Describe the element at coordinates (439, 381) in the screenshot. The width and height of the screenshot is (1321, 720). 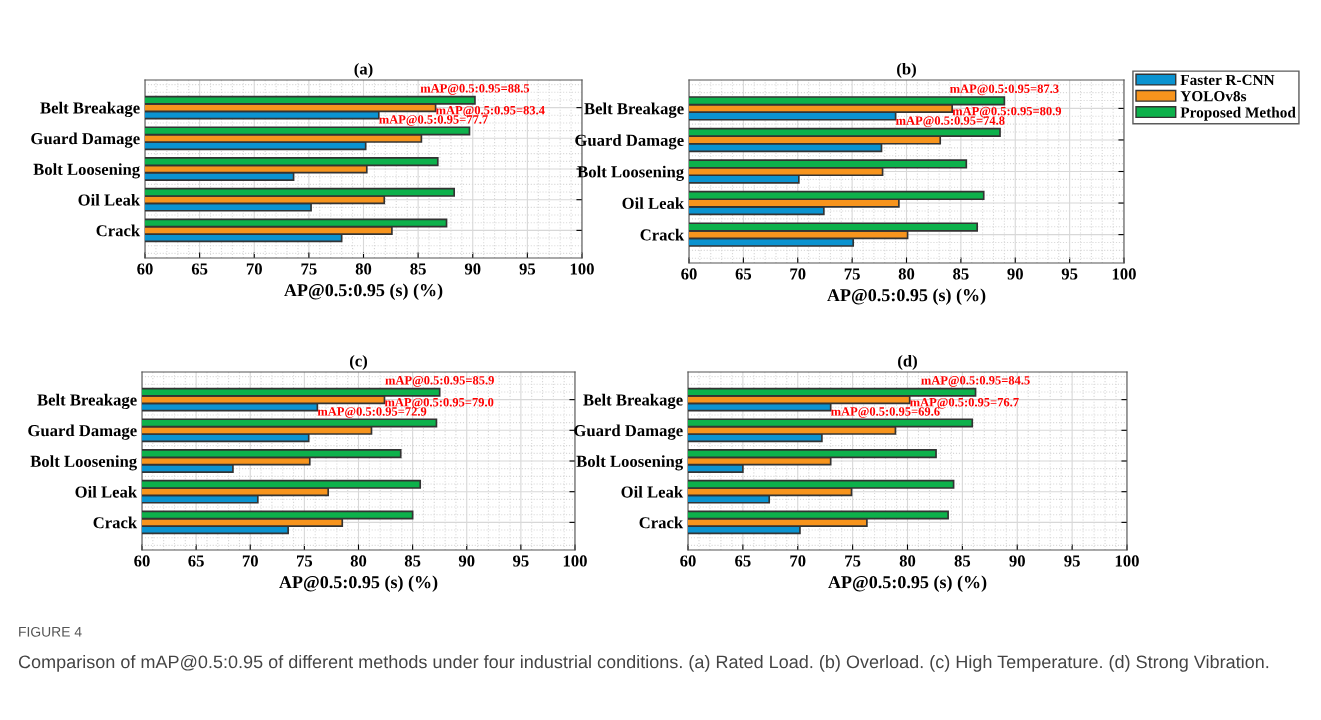
I see `annotation: mAP@0.5:0.95=85.9` at that location.